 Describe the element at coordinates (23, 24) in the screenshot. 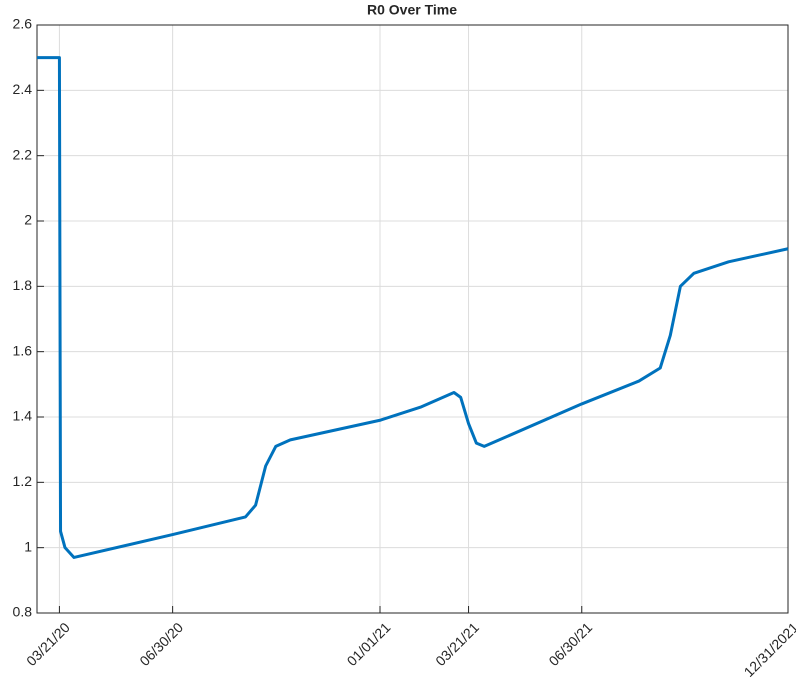

I see `y-tick-label: 2.6` at that location.